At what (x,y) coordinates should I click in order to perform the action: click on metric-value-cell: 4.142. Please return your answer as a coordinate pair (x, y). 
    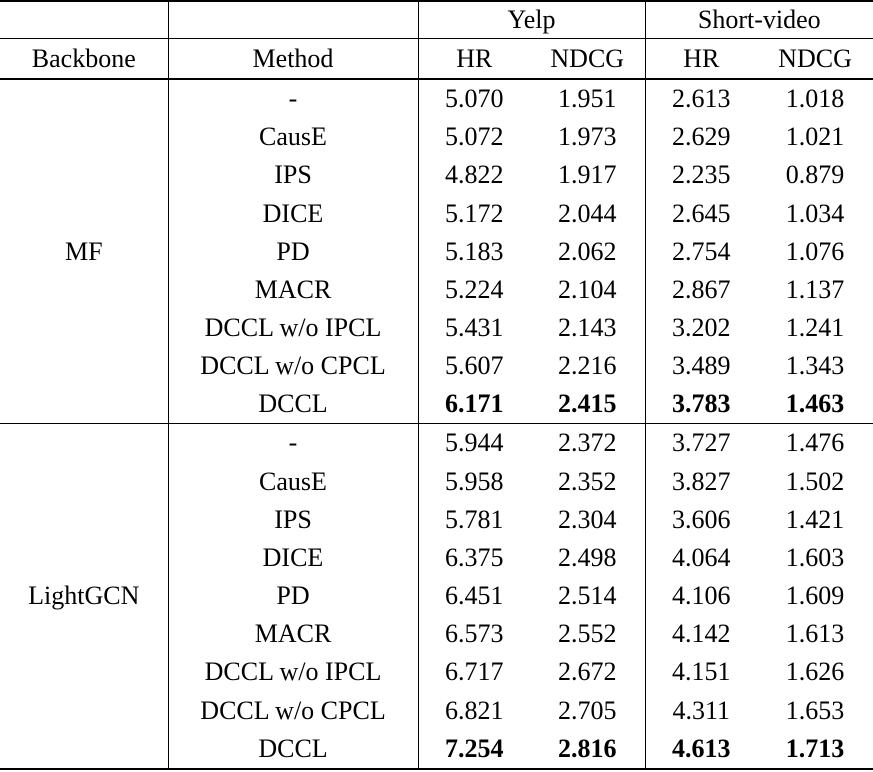
    Looking at the image, I should click on (700, 634).